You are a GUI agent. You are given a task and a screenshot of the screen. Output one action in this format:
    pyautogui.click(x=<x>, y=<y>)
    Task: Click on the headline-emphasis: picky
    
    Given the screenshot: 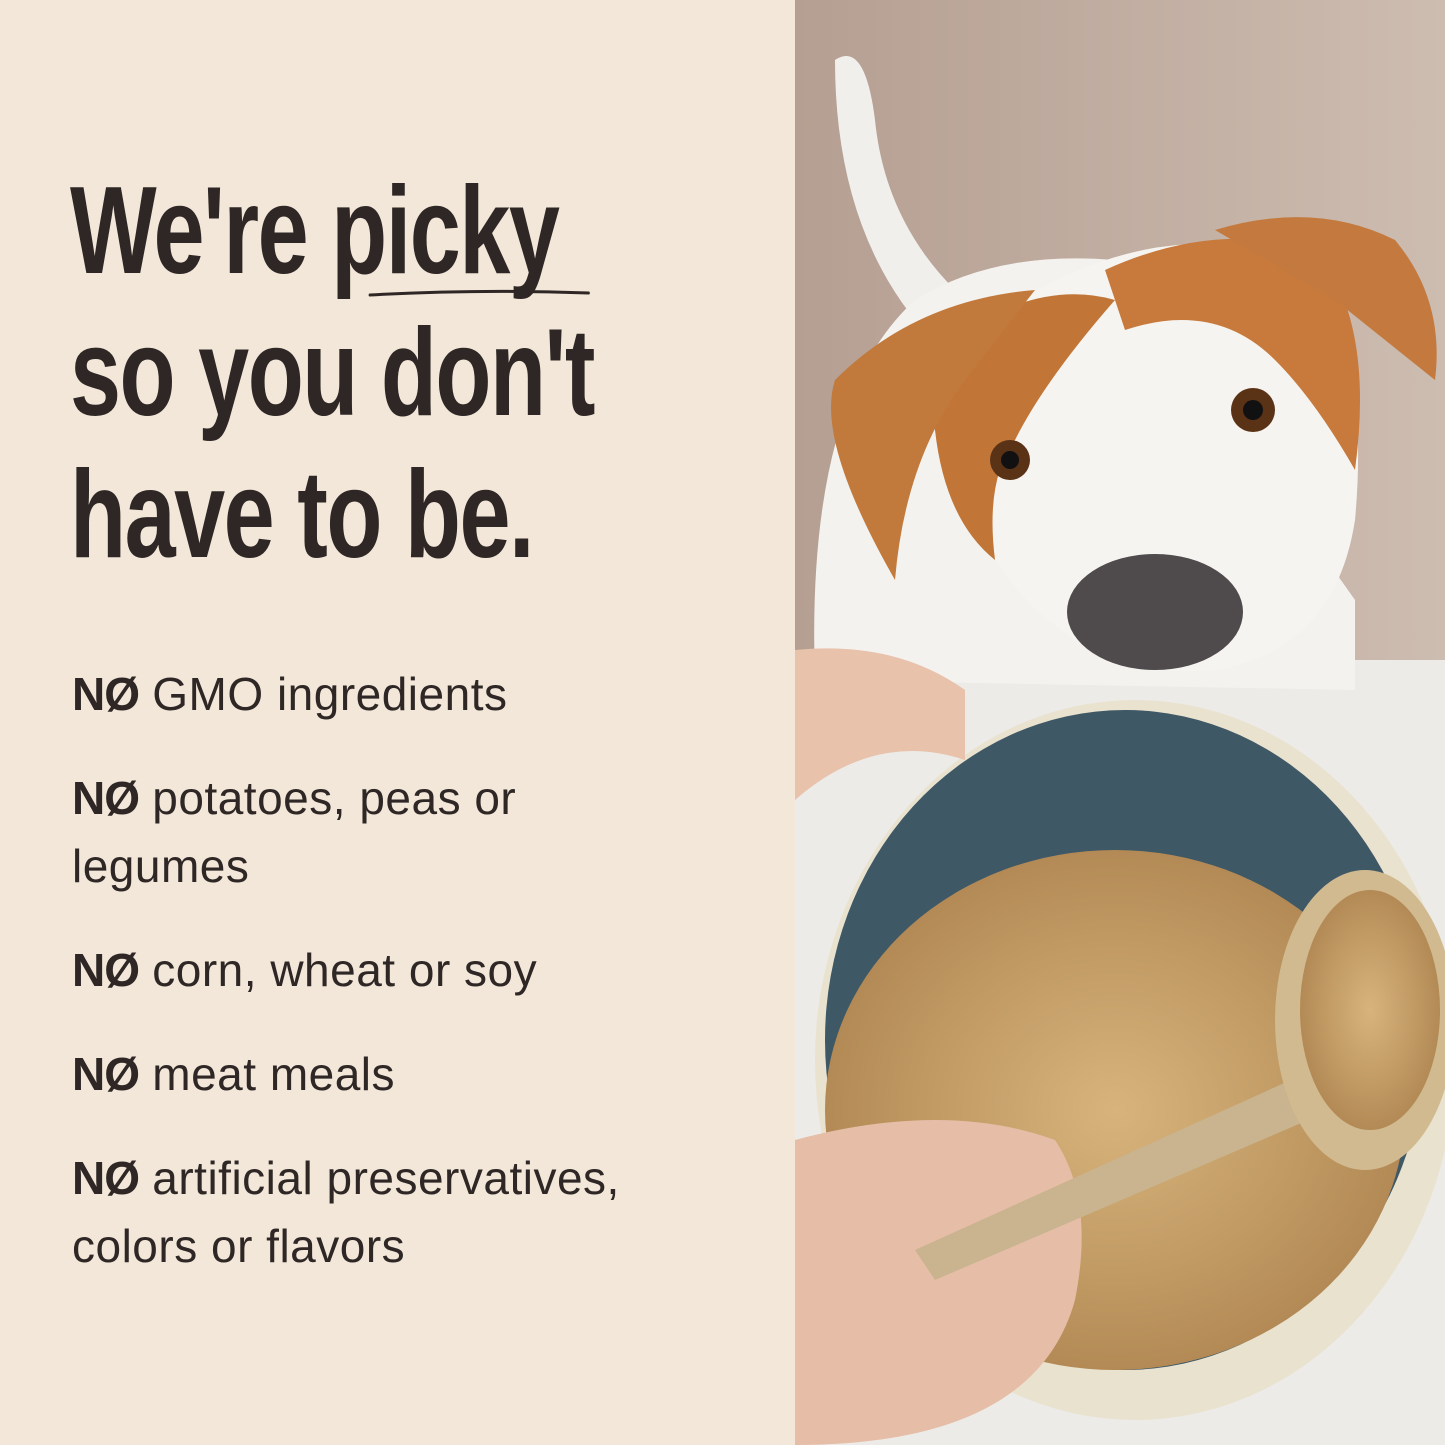 What is the action you would take?
    pyautogui.click(x=460, y=231)
    